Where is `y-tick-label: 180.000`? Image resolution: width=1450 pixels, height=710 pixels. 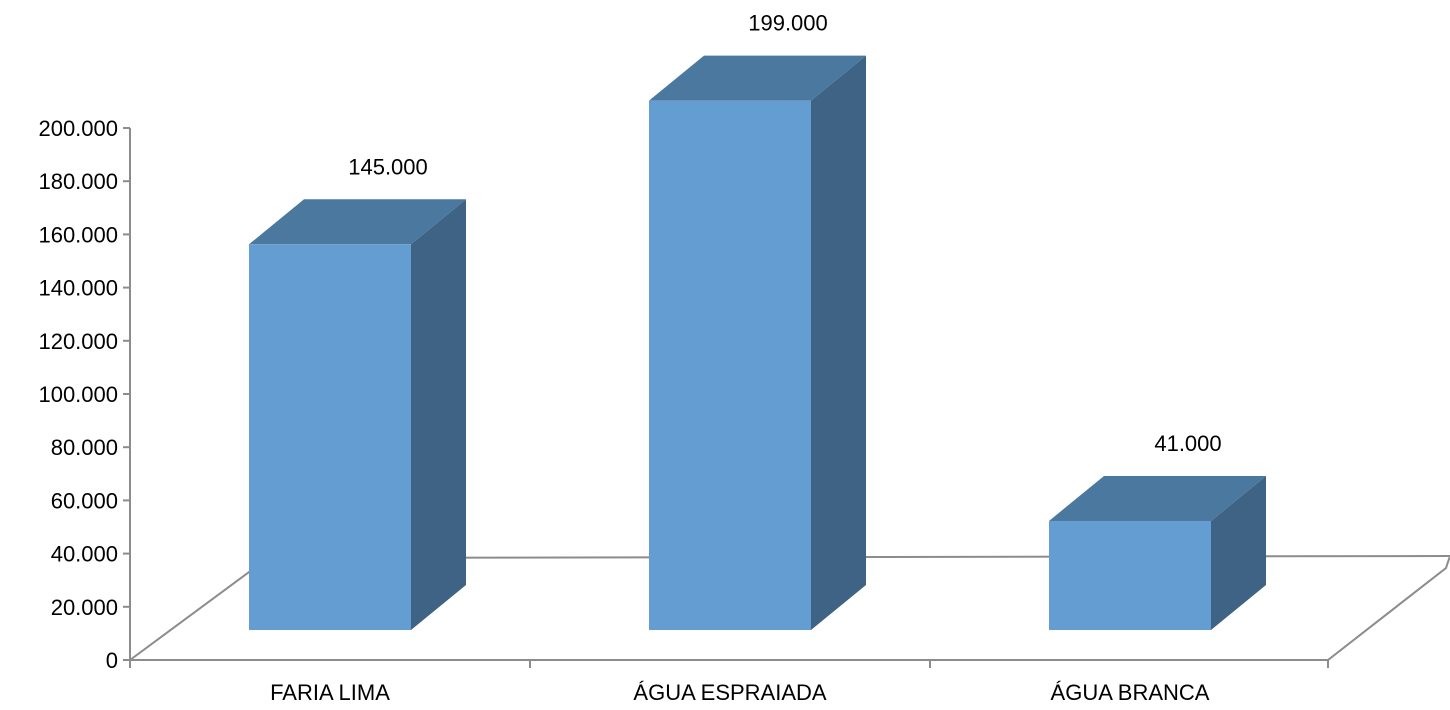
y-tick-label: 180.000 is located at coordinates (78, 181).